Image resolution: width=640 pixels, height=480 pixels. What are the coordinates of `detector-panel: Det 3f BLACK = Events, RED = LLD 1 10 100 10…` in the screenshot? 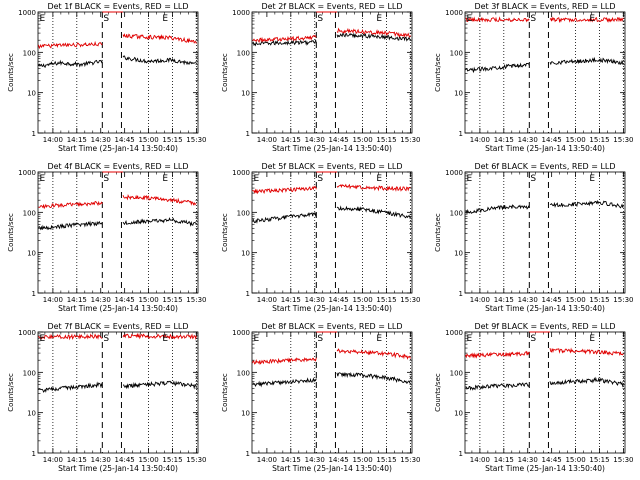 It's located at (533, 77).